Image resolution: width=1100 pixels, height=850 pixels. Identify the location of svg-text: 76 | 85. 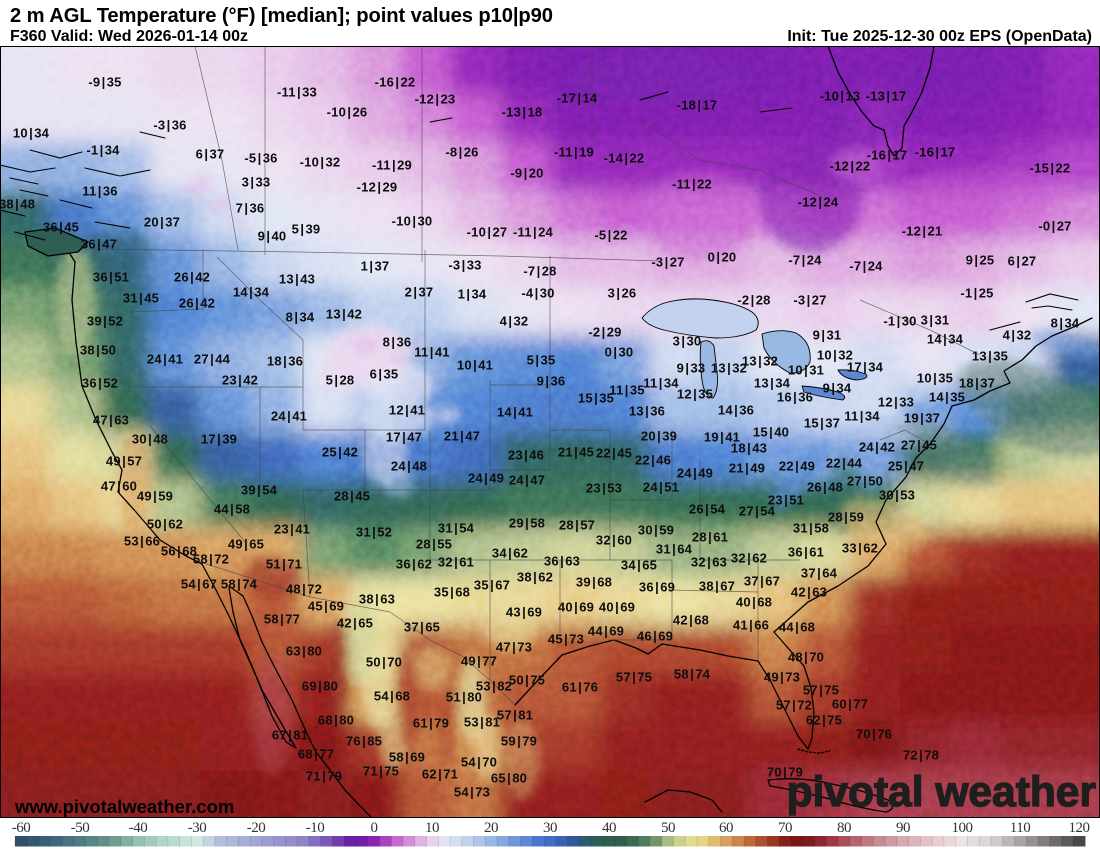
(364, 741).